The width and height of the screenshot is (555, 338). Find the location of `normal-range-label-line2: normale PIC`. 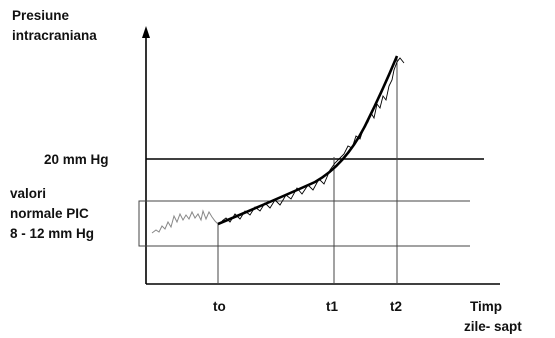

normal-range-label-line2: normale PIC is located at coordinates (49, 213).